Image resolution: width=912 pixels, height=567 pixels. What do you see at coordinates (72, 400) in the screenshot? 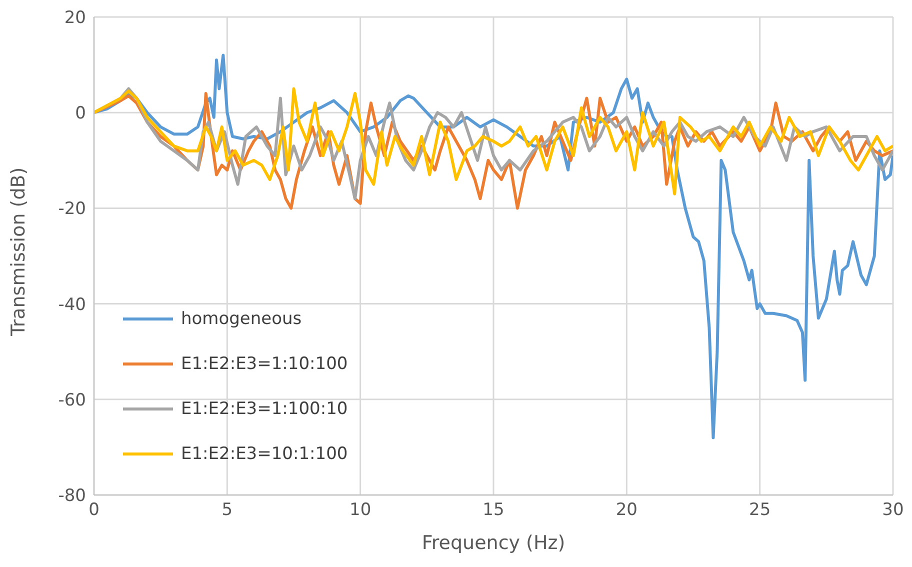
I see `y-tick-label: -60` at bounding box center [72, 400].